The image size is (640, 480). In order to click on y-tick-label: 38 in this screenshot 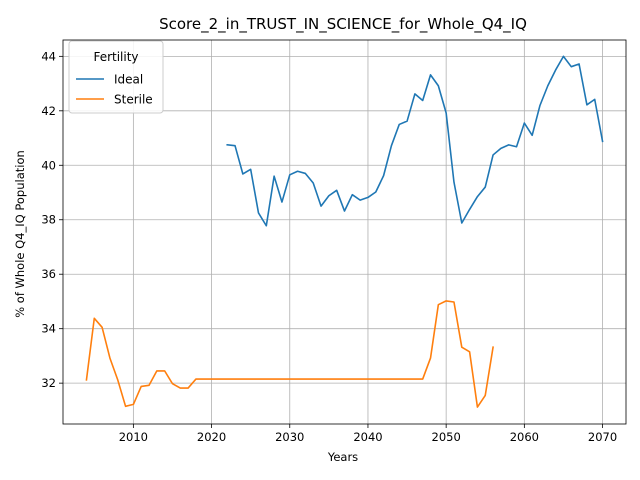, I will do `click(48, 220)`.